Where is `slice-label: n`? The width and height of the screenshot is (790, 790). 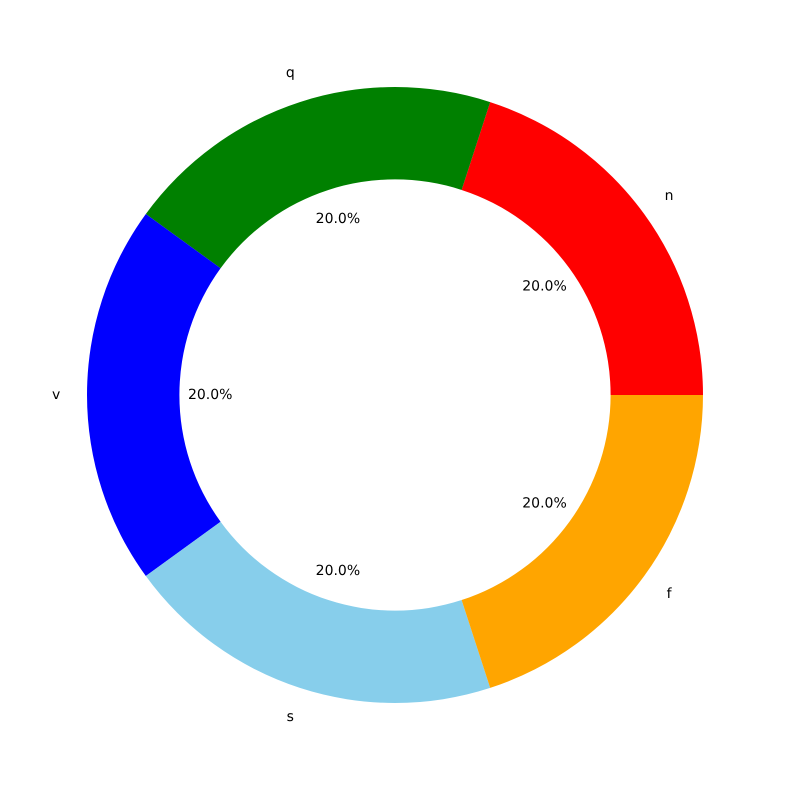
slice-label: n is located at coordinates (669, 196).